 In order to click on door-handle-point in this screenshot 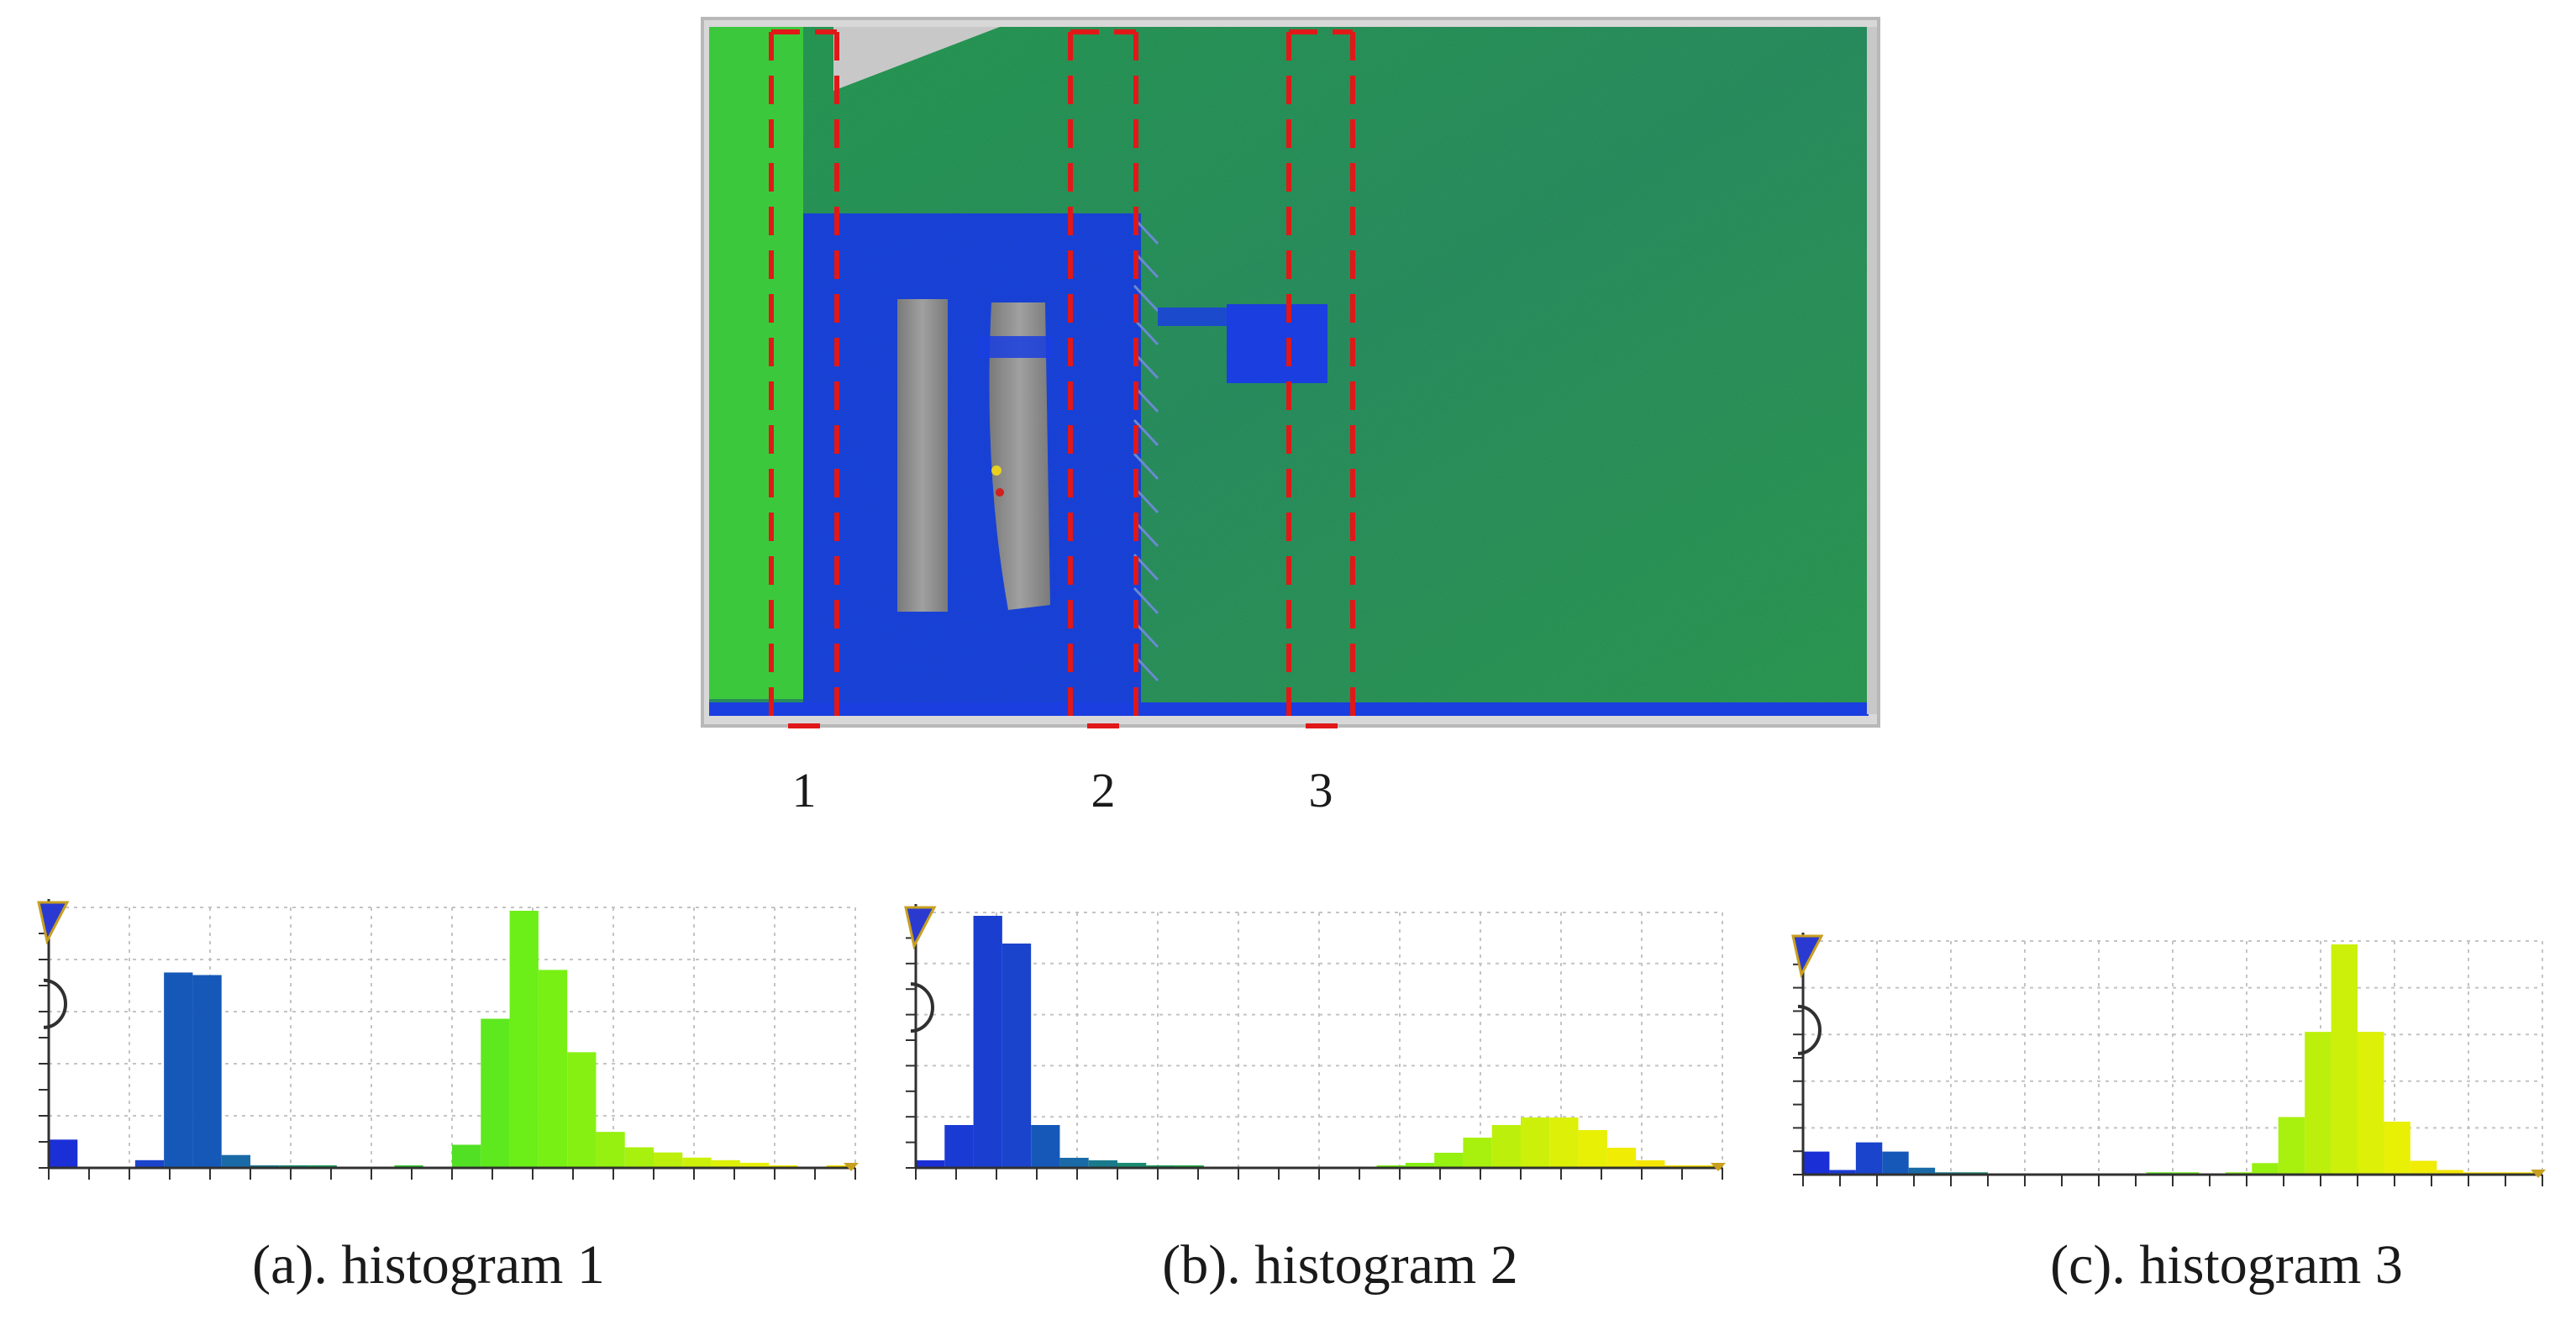, I will do `click(996, 470)`.